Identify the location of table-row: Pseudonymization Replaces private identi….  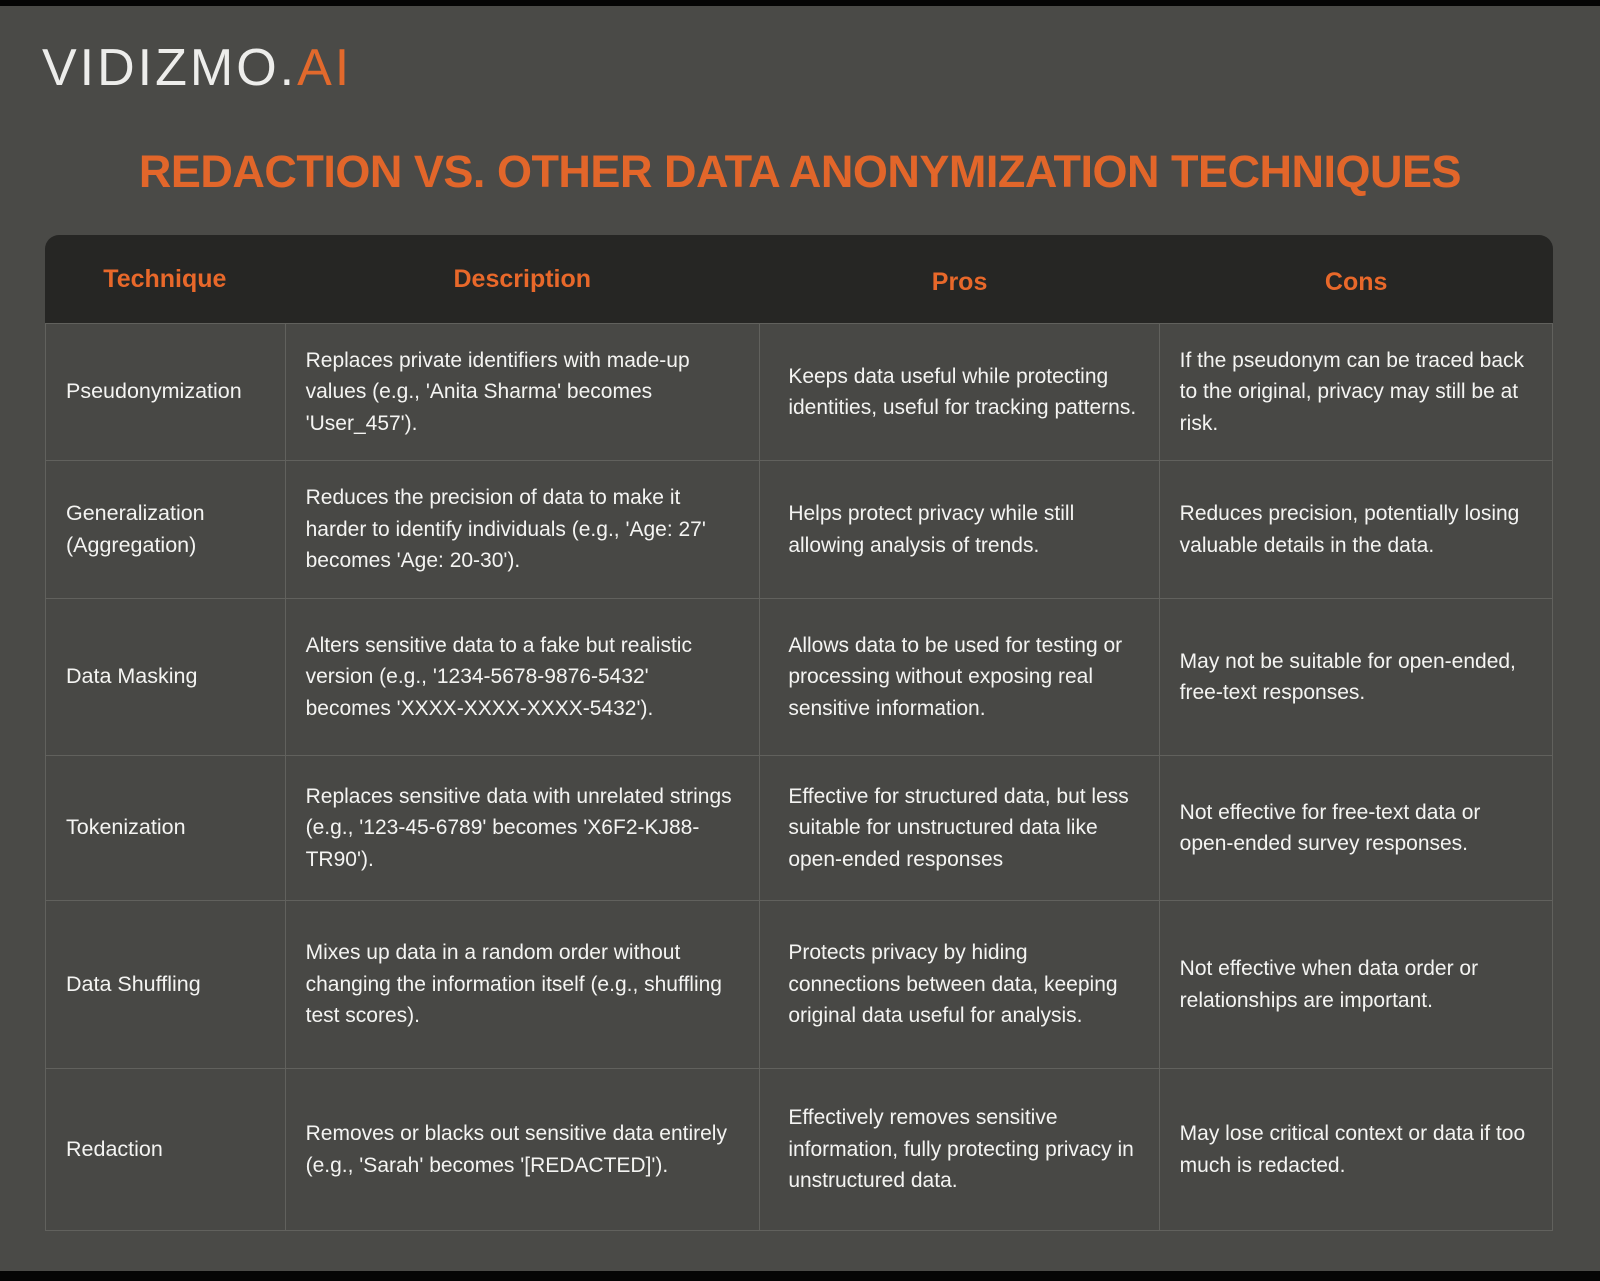
(799, 392).